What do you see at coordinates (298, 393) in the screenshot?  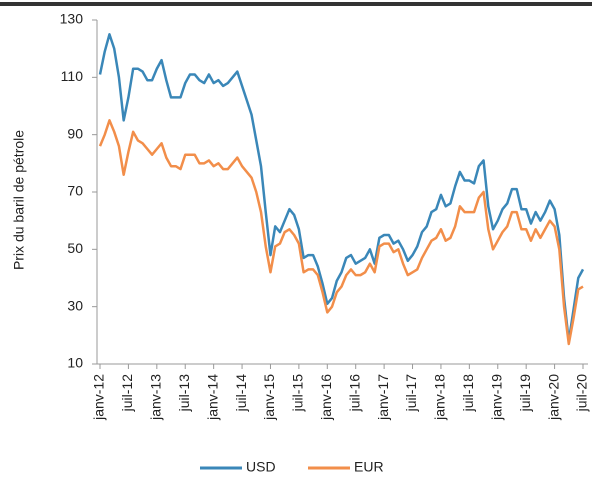 I see `x-tick-label: juil-15` at bounding box center [298, 393].